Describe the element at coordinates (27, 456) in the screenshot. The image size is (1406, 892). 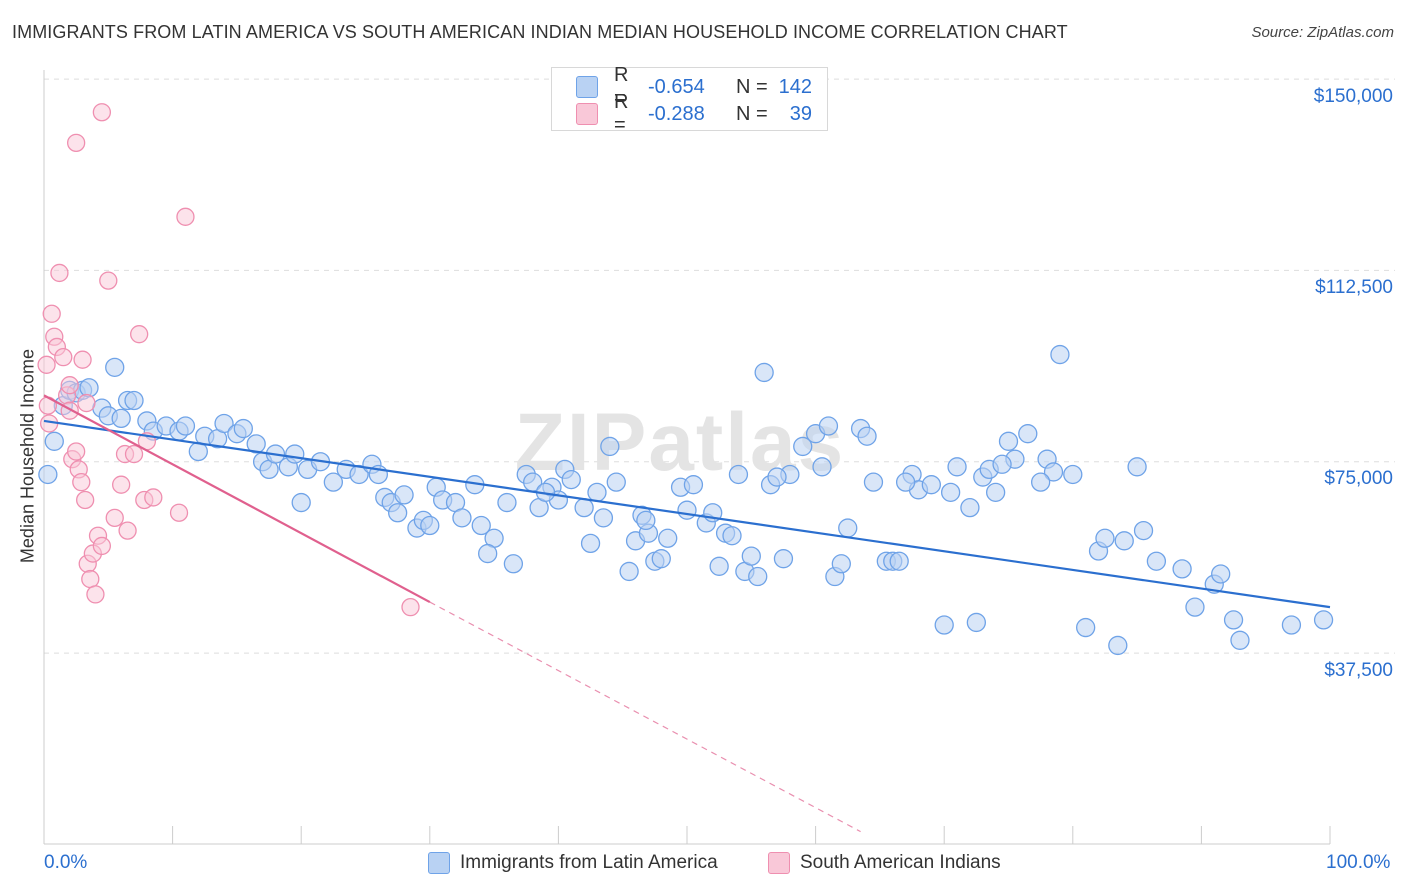
I see `y-axis-label: Median Household Income` at that location.